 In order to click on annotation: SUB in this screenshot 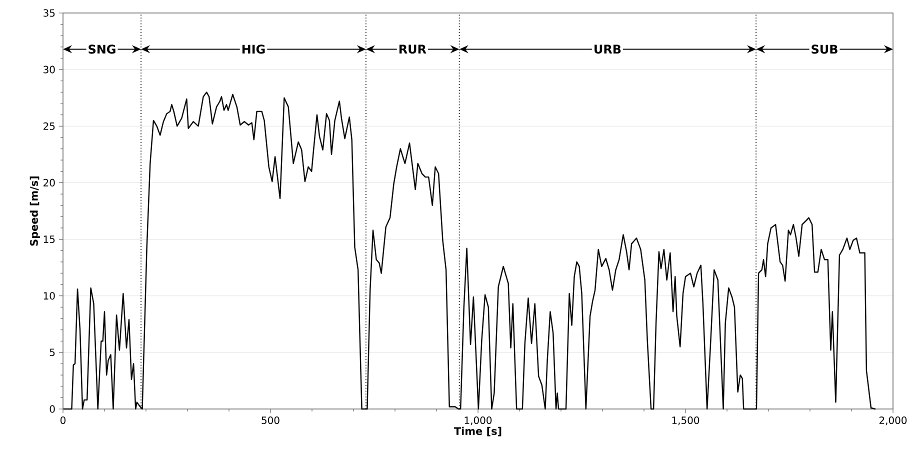, I will do `click(825, 49)`.